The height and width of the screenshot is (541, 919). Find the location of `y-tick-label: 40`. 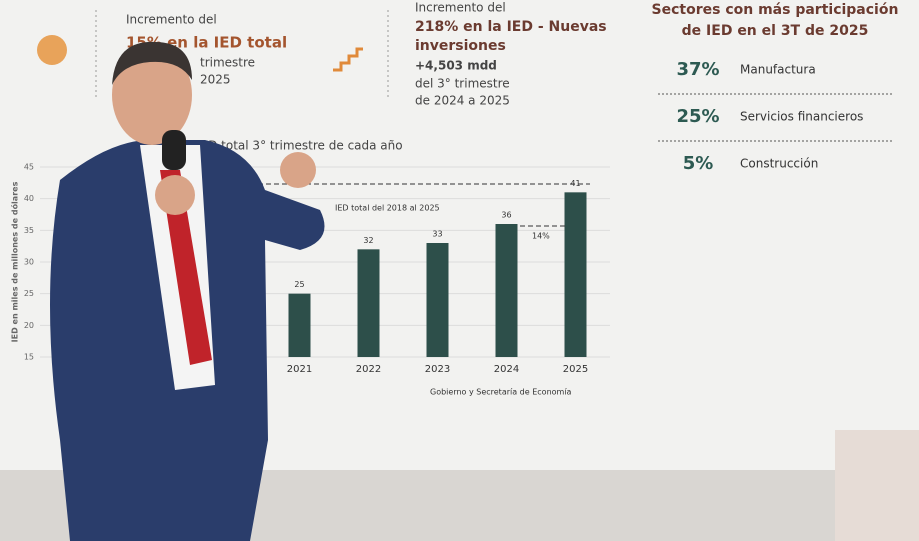

y-tick-label: 40 is located at coordinates (29, 198).